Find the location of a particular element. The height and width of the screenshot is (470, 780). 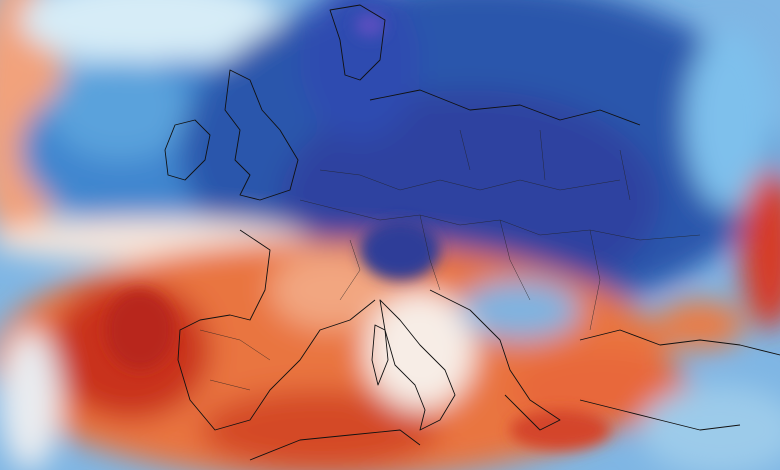

turkey-coast is located at coordinates (660, 415).